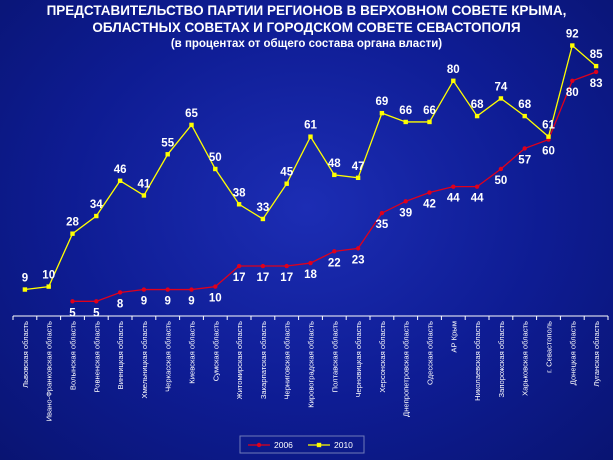 Image resolution: width=613 pixels, height=460 pixels. Describe the element at coordinates (192, 352) in the screenshot. I see `x-tick-label: Киевская область` at that location.